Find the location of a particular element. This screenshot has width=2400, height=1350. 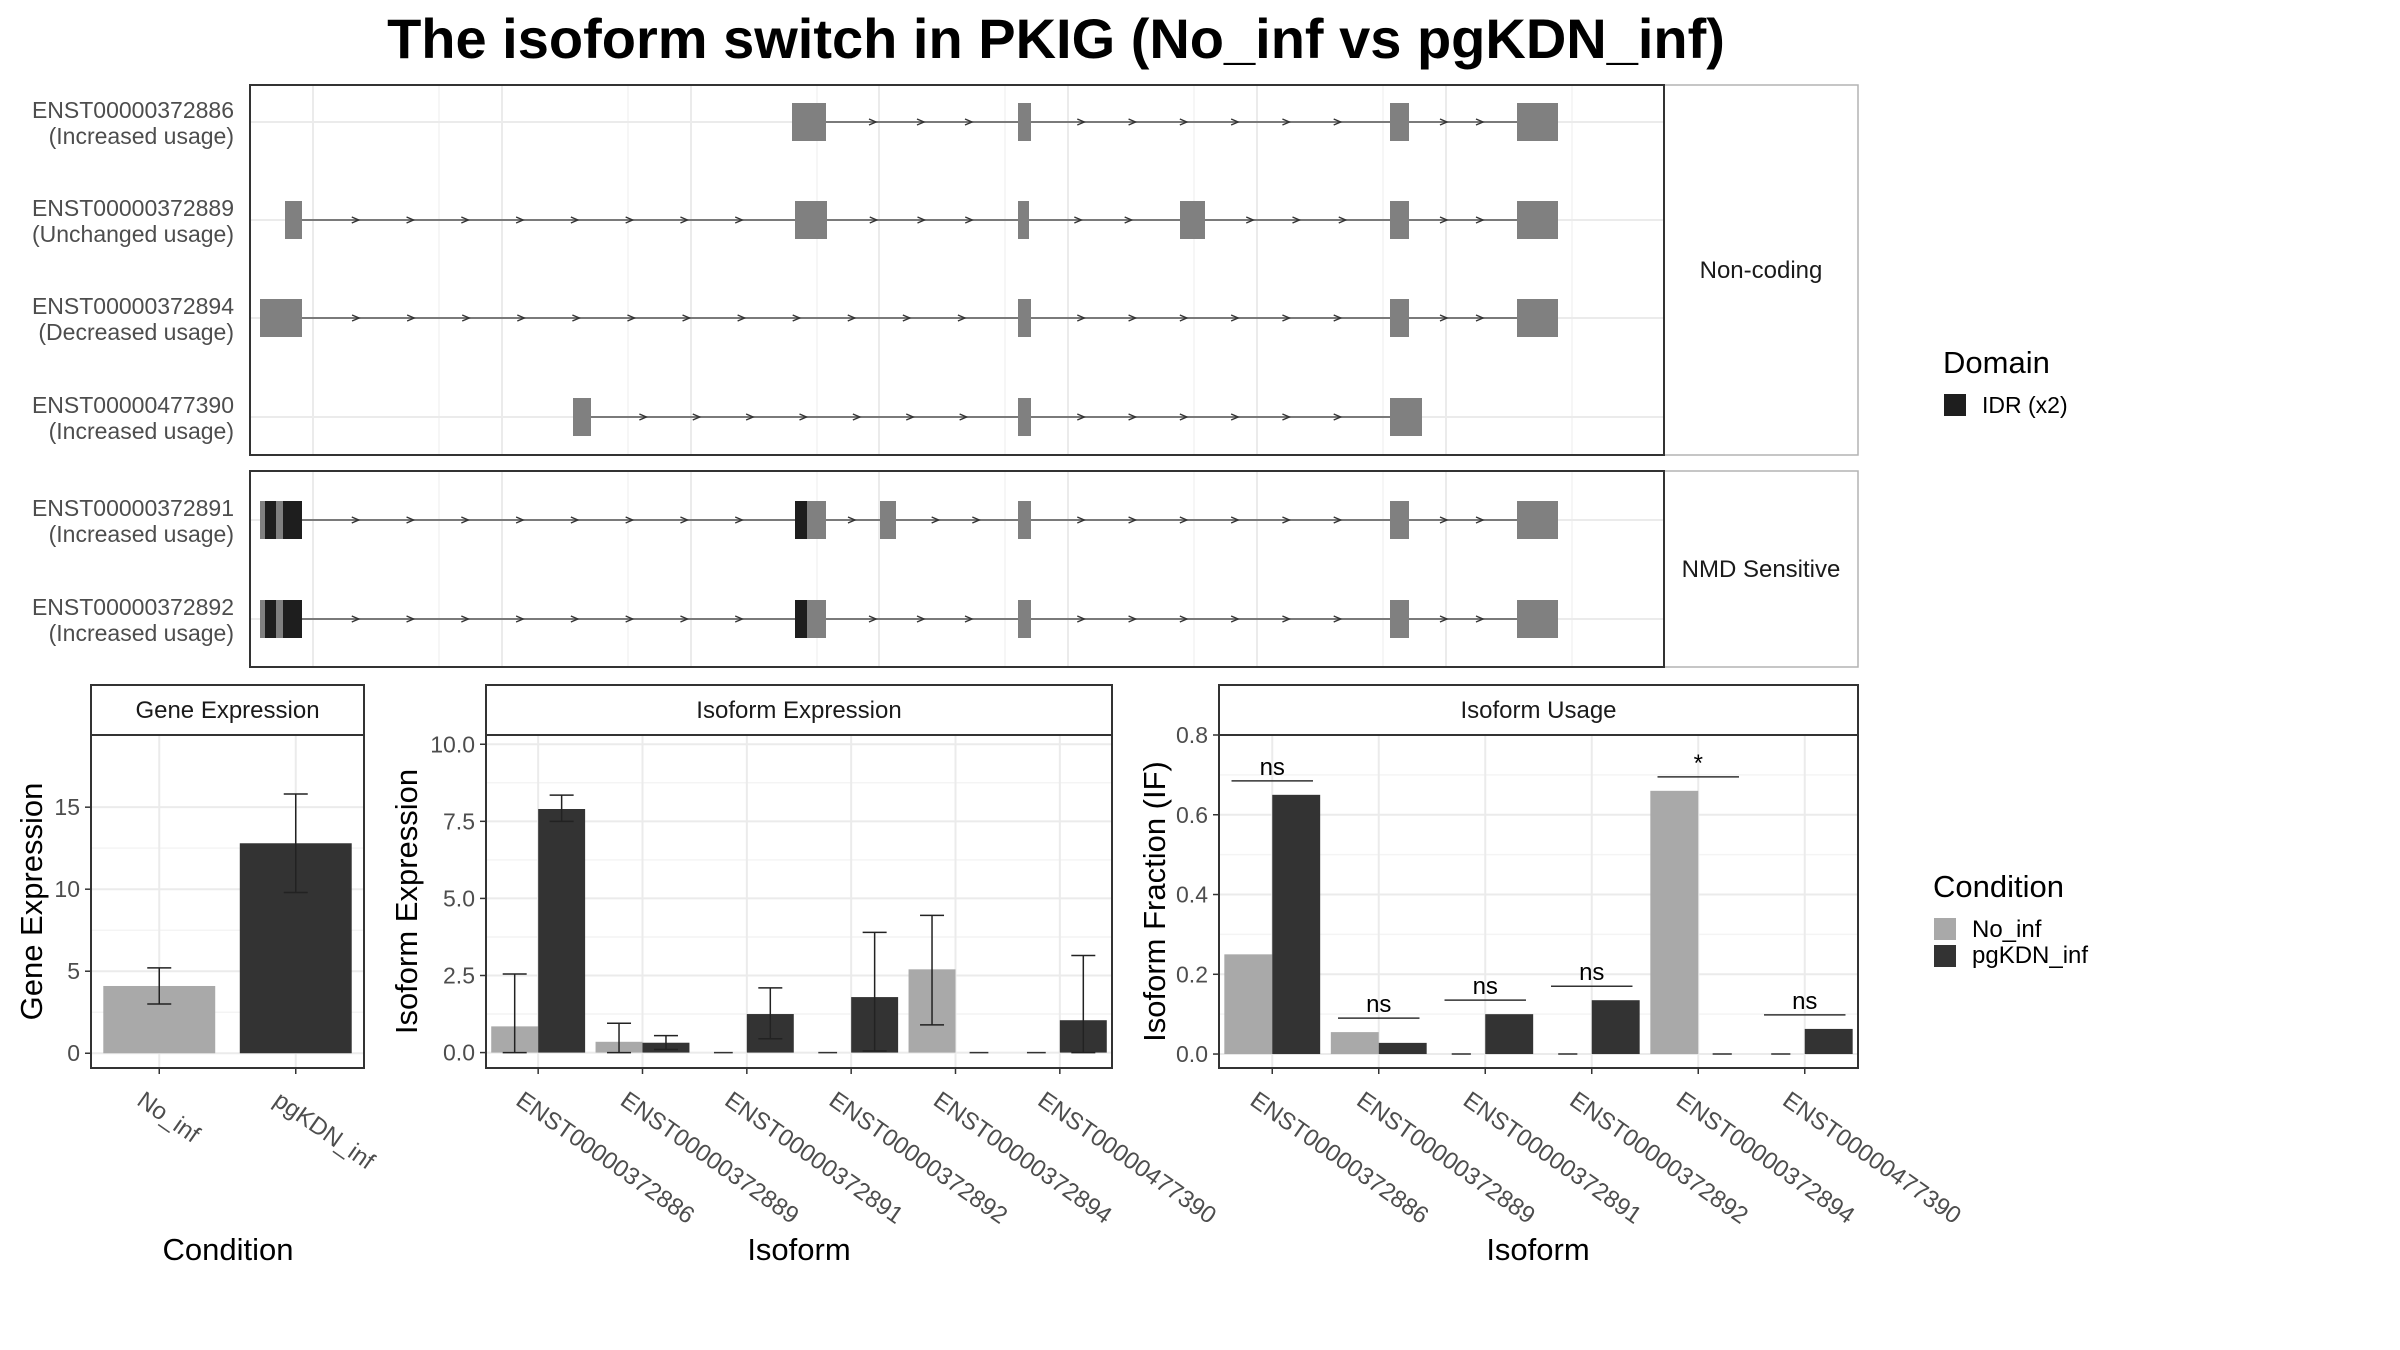

transcript-id-label: ENST00000477390 is located at coordinates (133, 405).